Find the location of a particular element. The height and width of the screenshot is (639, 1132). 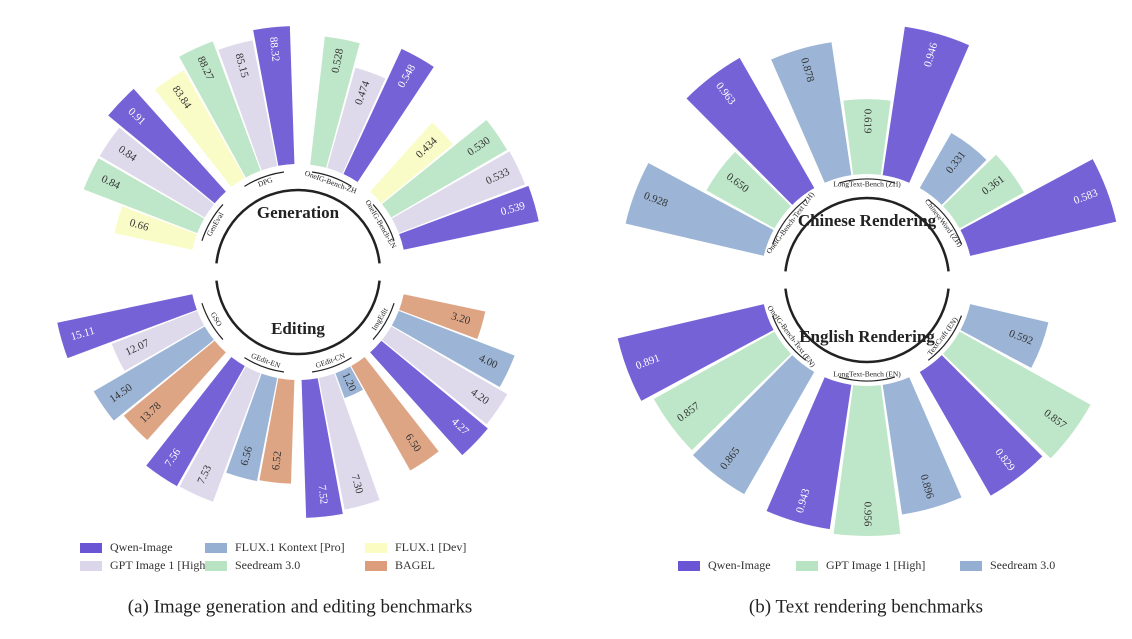

section-label: Editing is located at coordinates (298, 328).